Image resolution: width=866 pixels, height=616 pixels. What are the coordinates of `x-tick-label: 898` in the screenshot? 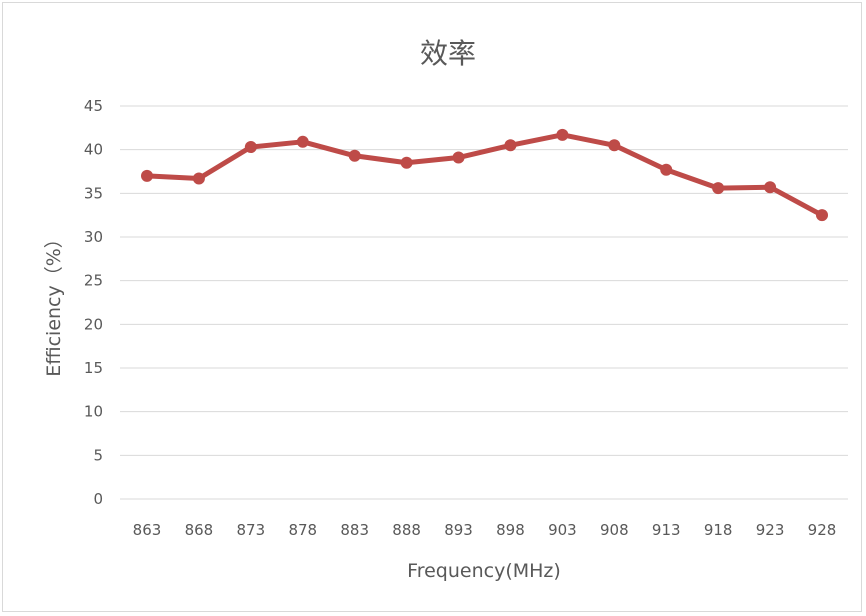 It's located at (510, 530).